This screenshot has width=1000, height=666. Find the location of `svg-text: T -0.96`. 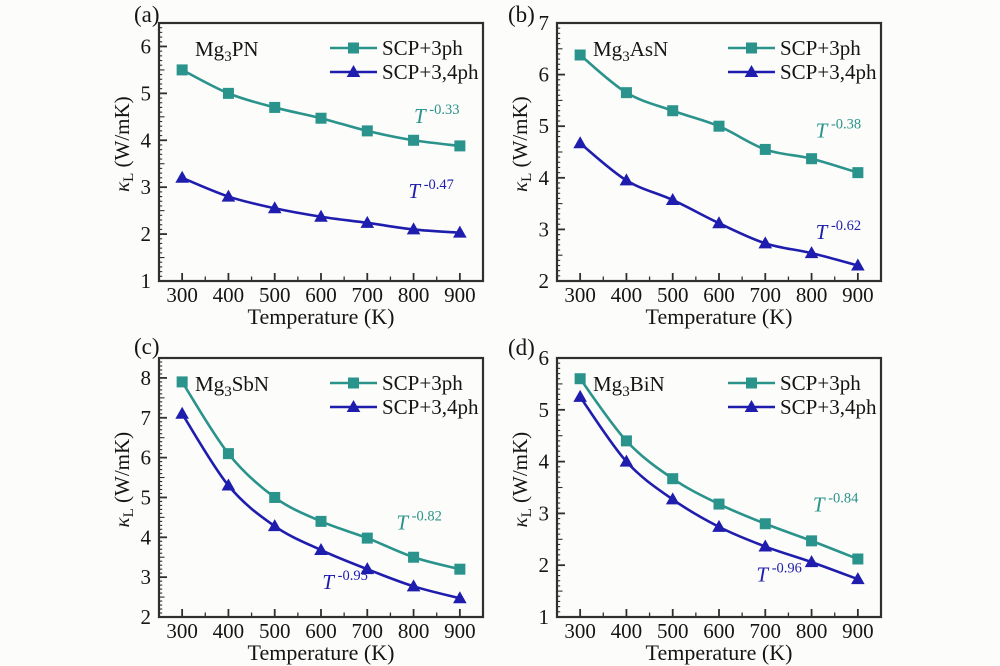

svg-text: T -0.96 is located at coordinates (779, 574).